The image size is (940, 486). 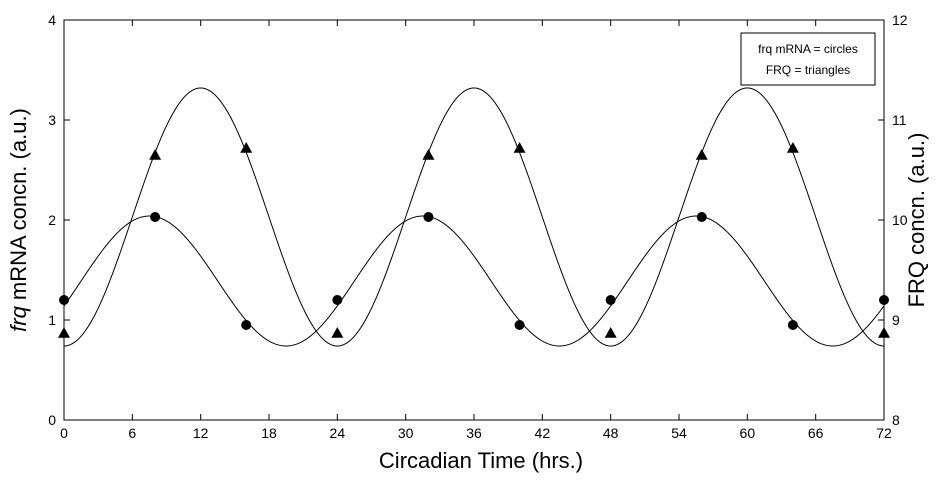 I want to click on legend-entry-mrna: frq mRNA = circles, so click(x=808, y=49).